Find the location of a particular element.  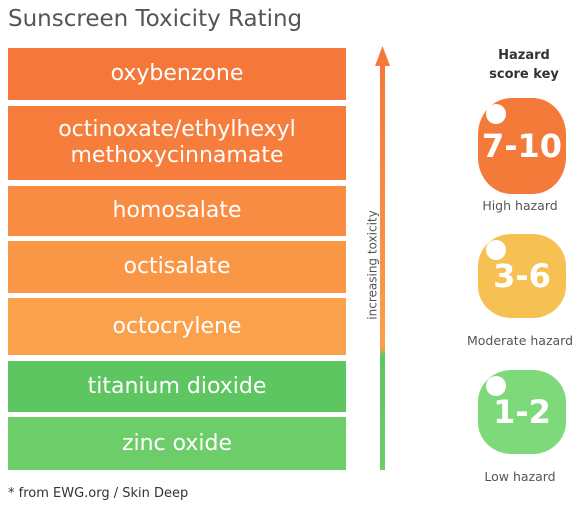

badge-score: 7-10 is located at coordinates (522, 146).